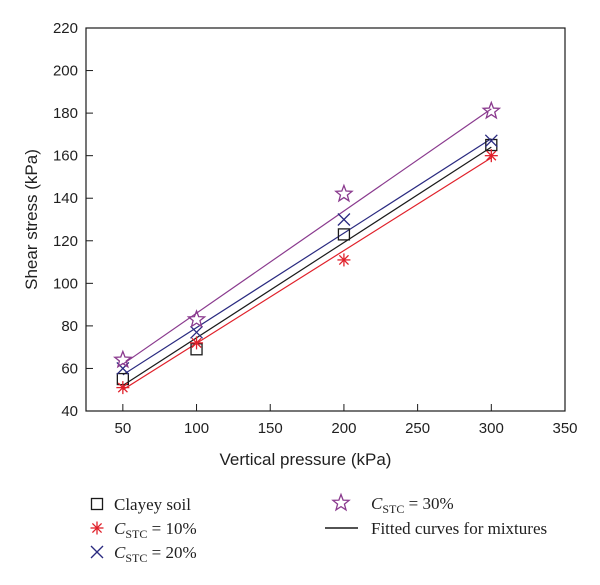 The height and width of the screenshot is (585, 600). I want to click on y-tick-label: 60, so click(69, 368).